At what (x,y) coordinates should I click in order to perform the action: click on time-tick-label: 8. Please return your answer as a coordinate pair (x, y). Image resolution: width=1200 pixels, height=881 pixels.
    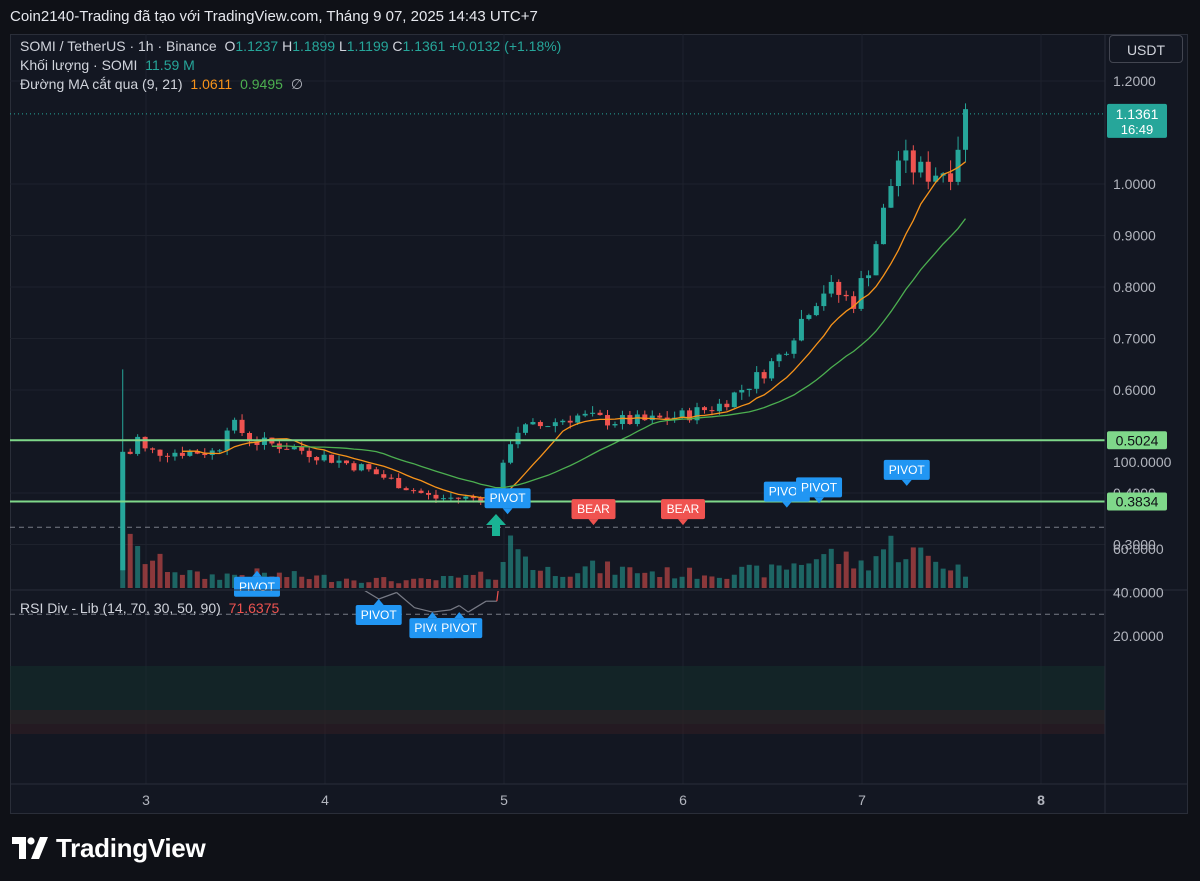
    Looking at the image, I should click on (1041, 800).